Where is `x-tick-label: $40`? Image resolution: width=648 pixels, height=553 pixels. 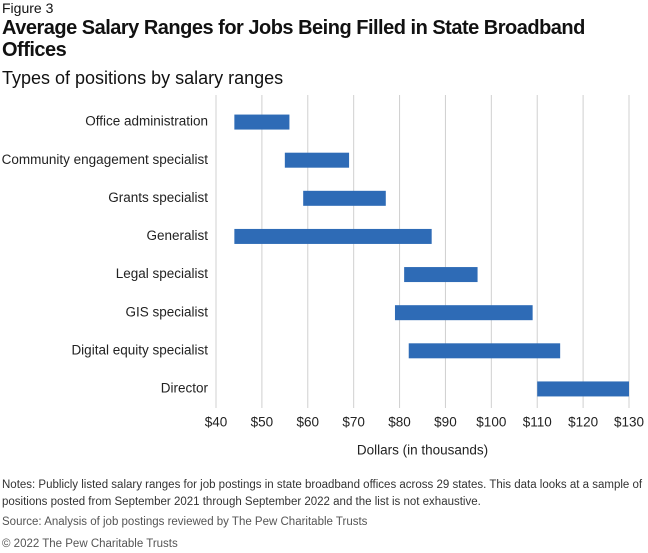
x-tick-label: $40 is located at coordinates (216, 422).